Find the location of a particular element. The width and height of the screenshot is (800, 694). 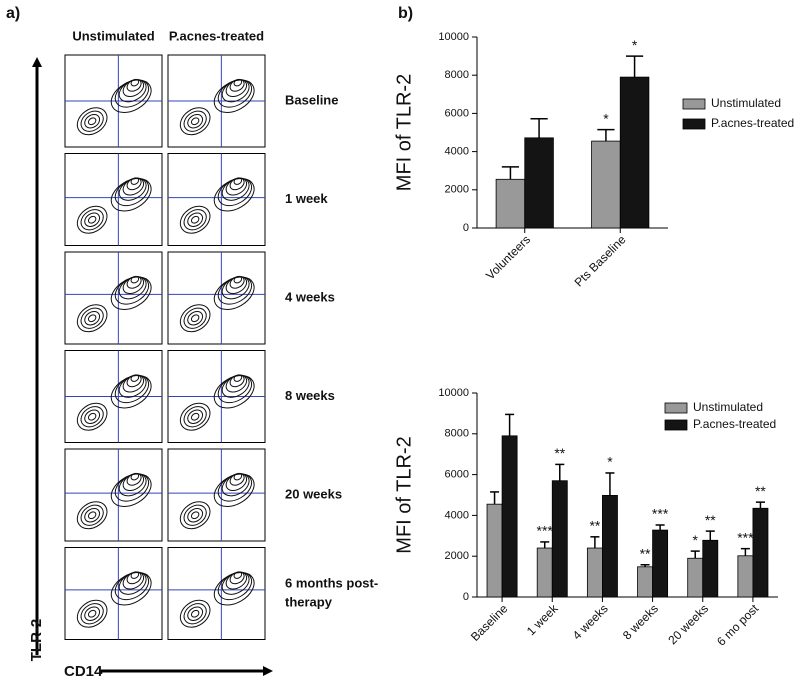

row-label: 8 weeks is located at coordinates (310, 395).